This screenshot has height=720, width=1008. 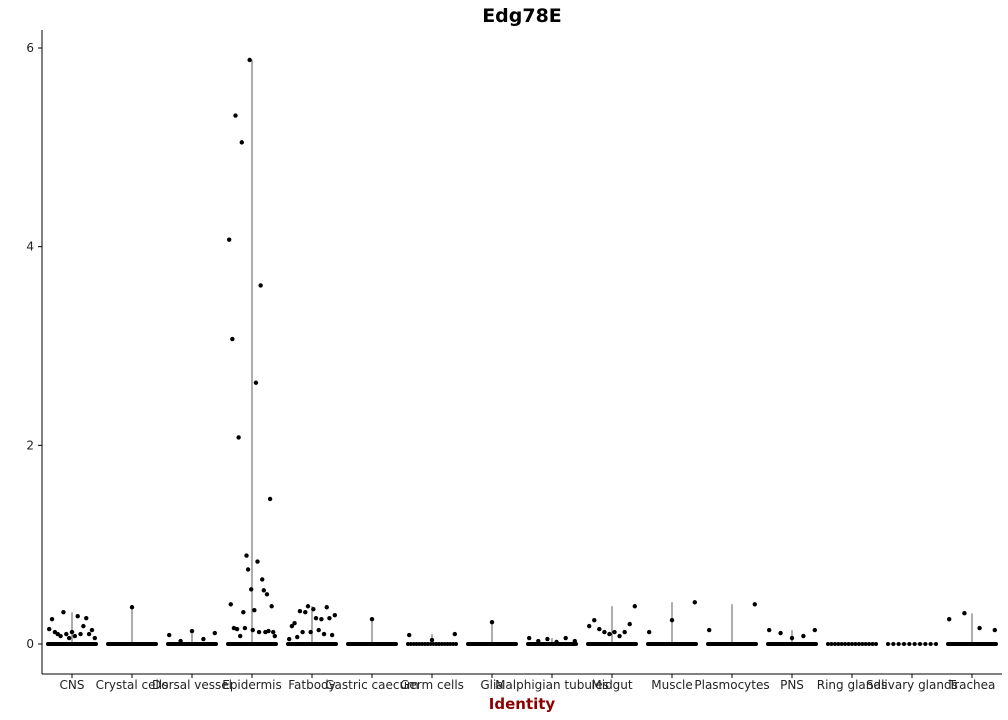 I want to click on x-tick-label: Germ cells, so click(x=432, y=685).